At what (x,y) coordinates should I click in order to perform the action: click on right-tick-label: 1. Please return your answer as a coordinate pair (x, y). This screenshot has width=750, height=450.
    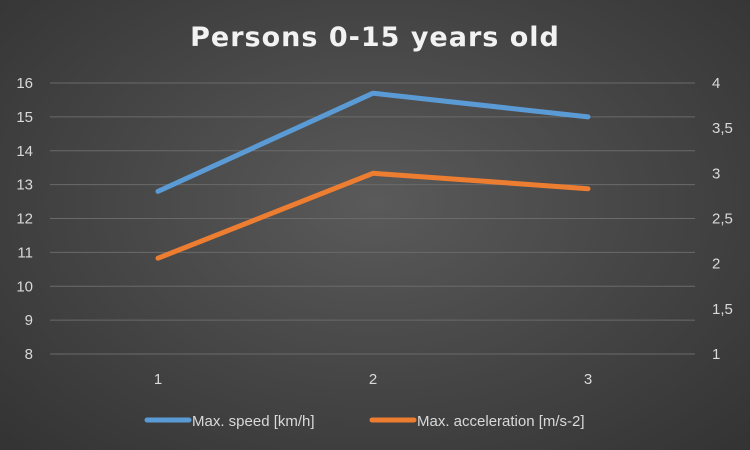
    Looking at the image, I should click on (716, 354).